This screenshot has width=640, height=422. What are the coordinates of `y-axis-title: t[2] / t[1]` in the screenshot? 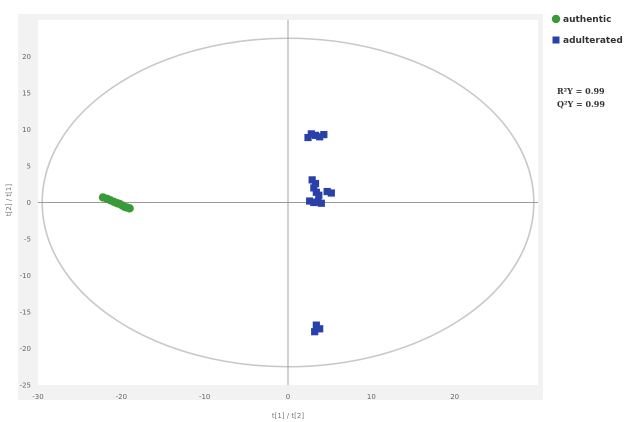 It's located at (9, 200).